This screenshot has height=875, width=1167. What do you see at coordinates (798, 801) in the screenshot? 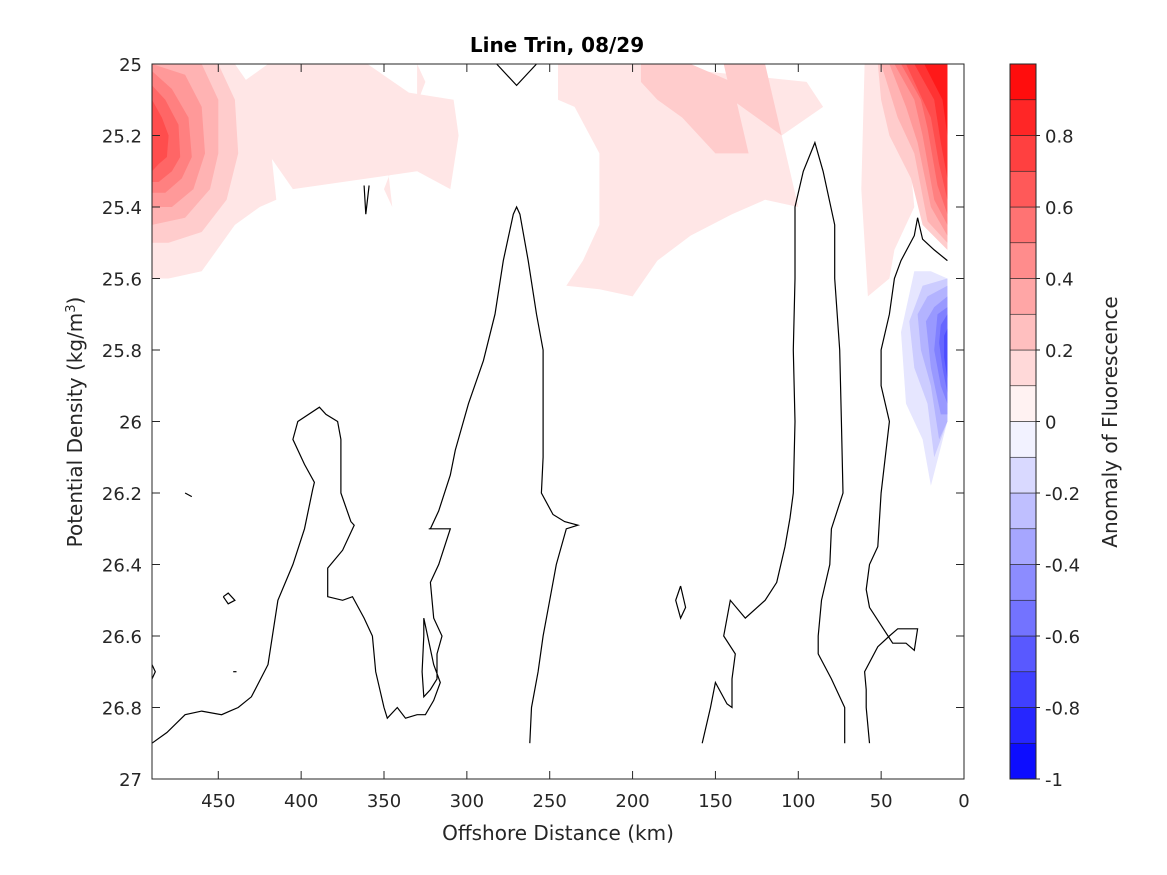
I see `x-tick-label: 100` at bounding box center [798, 801].